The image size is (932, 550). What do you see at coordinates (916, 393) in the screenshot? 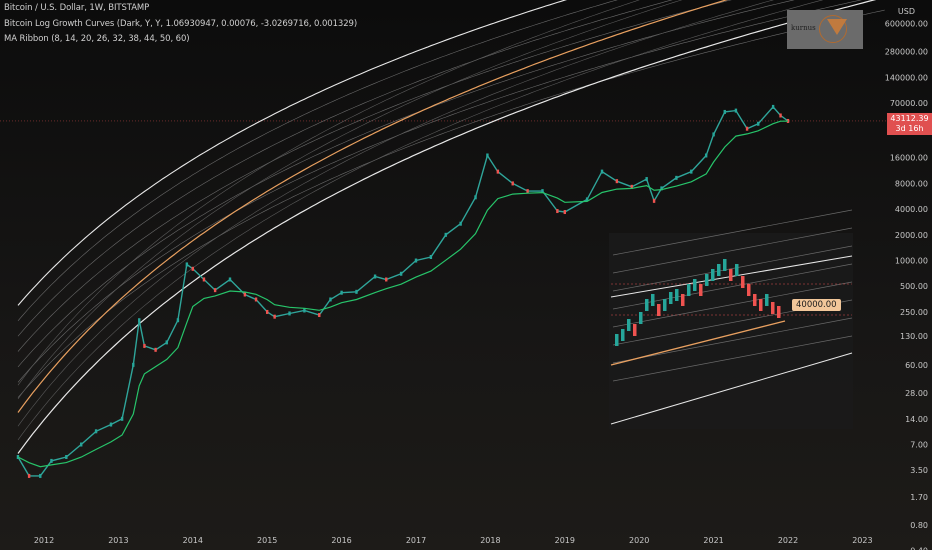
I see `y-tick-label: 28.00` at bounding box center [916, 393].